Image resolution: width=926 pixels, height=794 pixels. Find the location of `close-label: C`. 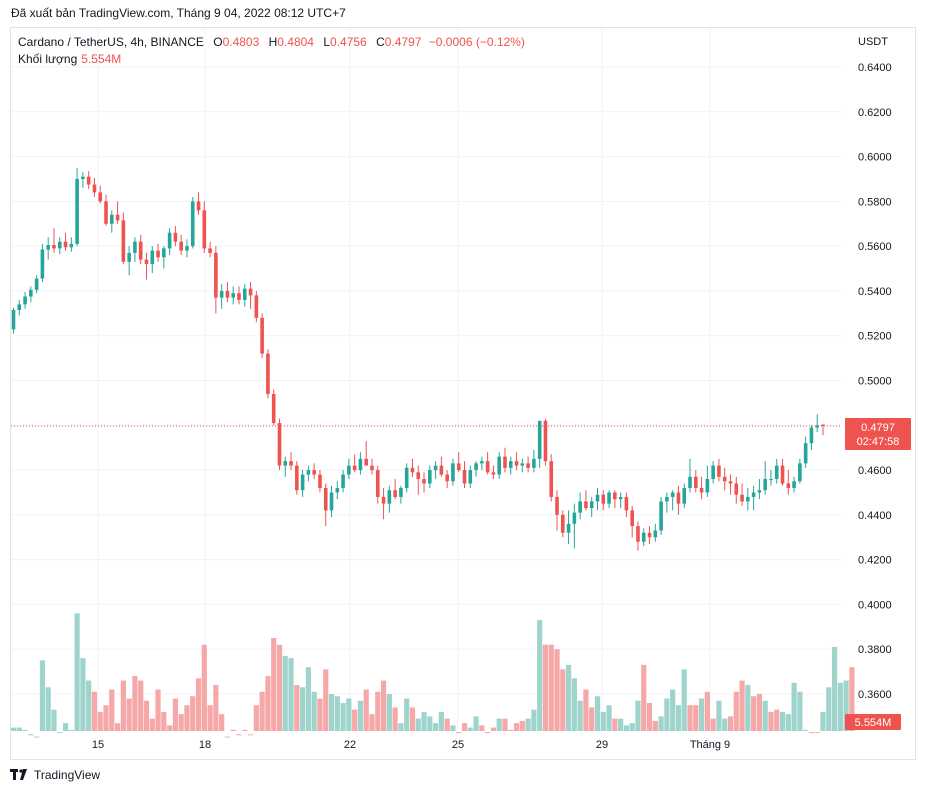

close-label: C is located at coordinates (380, 42).